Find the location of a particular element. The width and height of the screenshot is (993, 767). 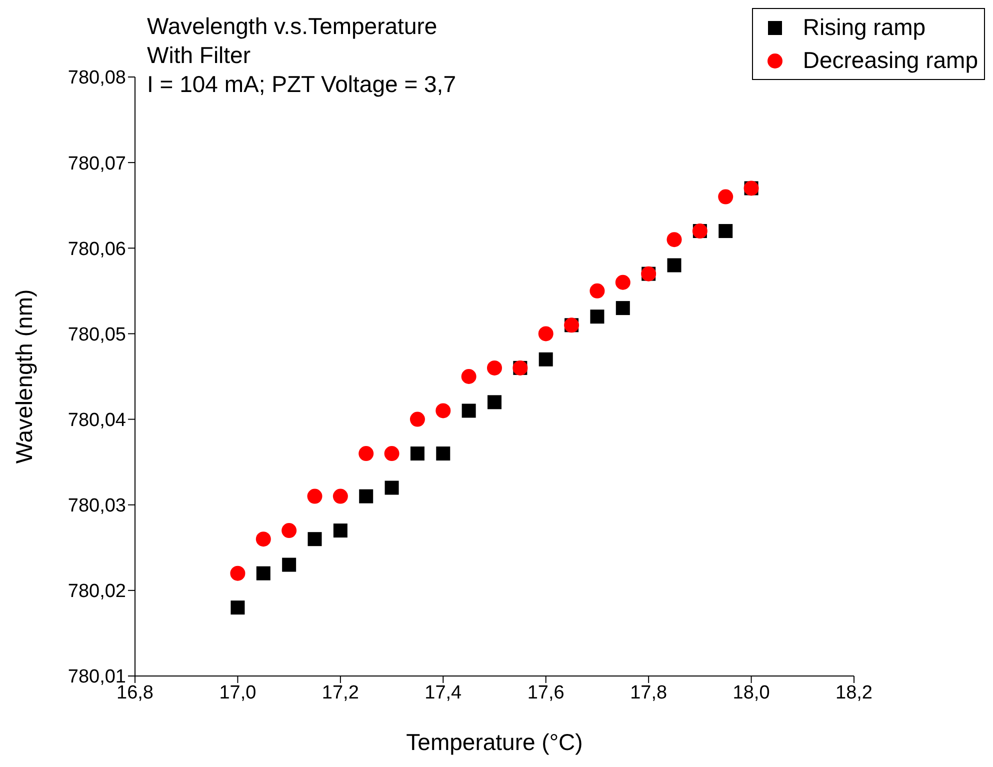

x-tick-label: 17,8 is located at coordinates (649, 693).